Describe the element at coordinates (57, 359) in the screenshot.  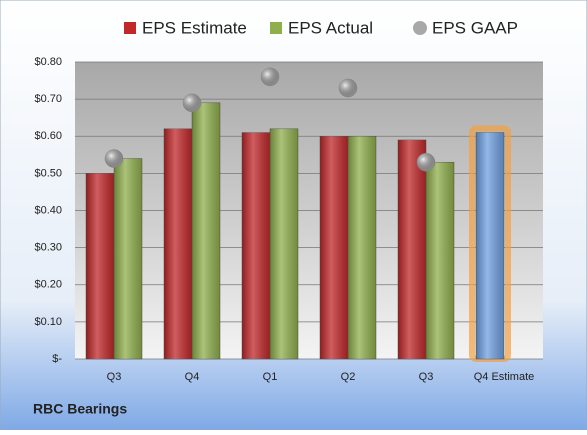
I see `y-tick-label: $-` at that location.